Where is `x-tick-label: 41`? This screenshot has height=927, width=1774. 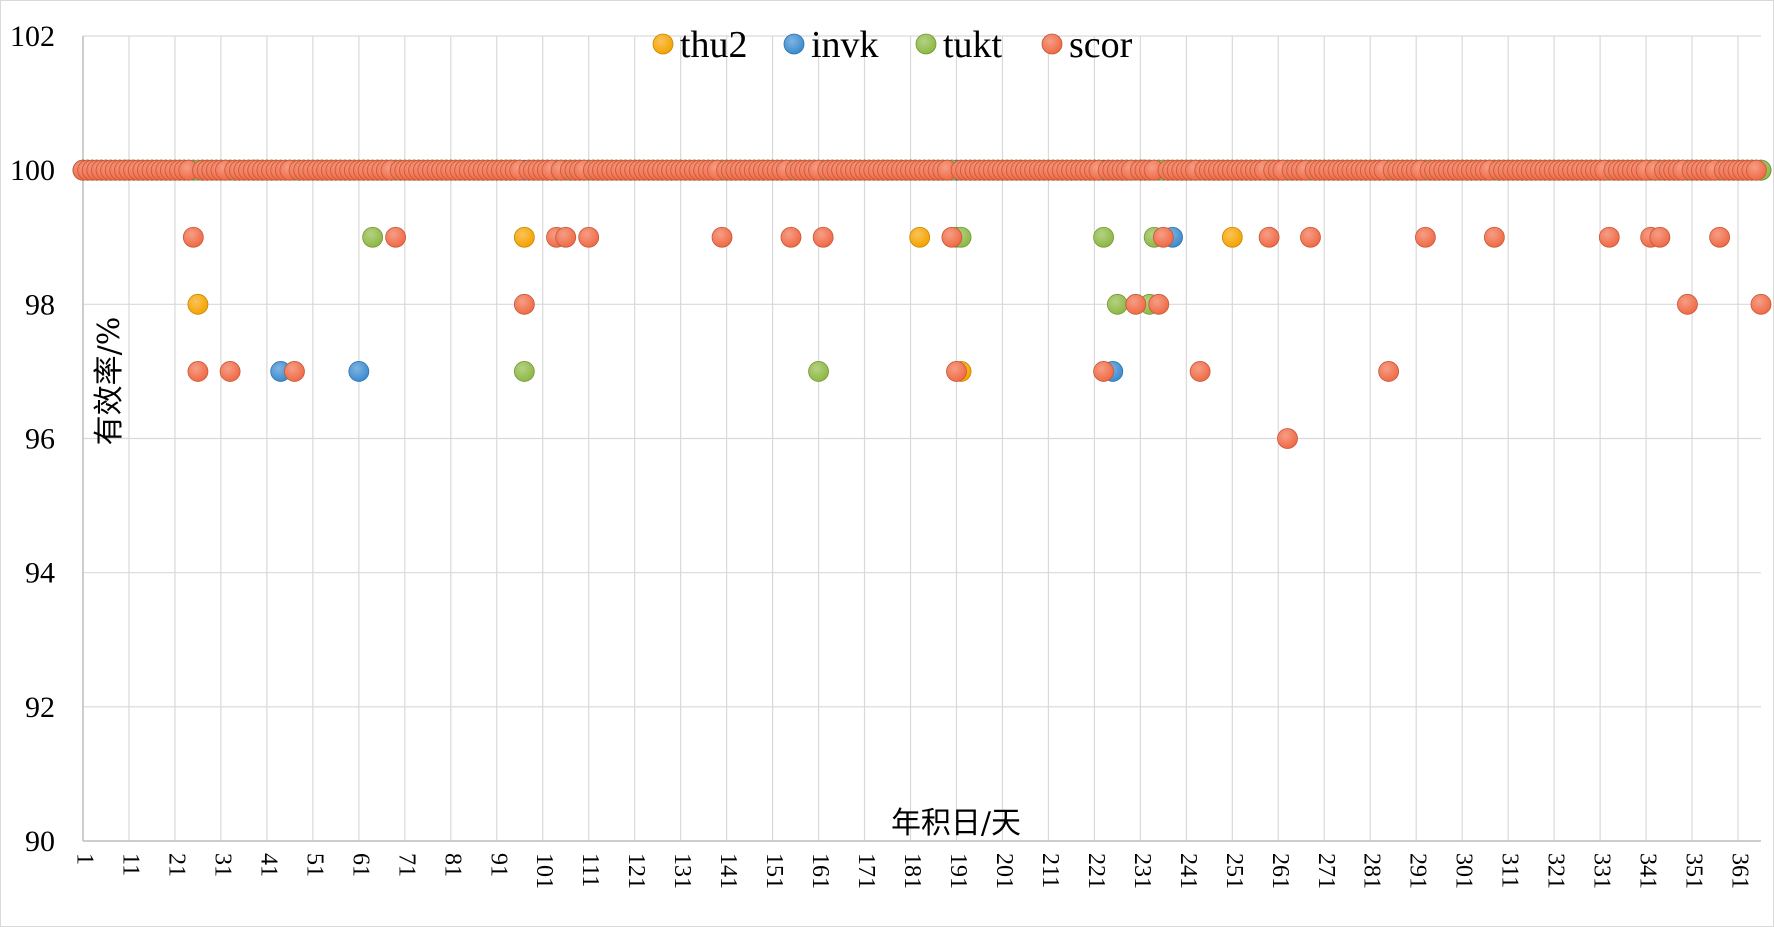 x-tick-label: 41 is located at coordinates (268, 865).